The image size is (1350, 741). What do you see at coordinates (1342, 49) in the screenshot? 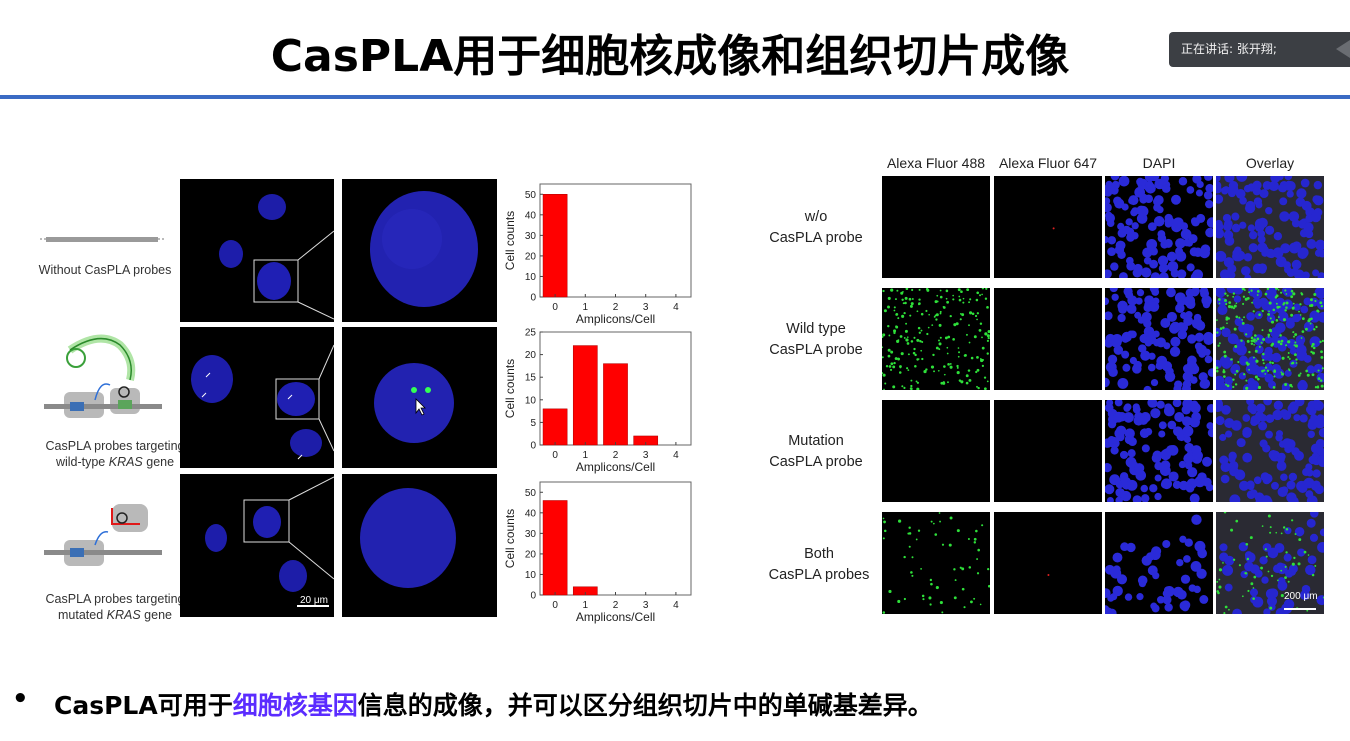
I see `collapse-icon` at bounding box center [1342, 49].